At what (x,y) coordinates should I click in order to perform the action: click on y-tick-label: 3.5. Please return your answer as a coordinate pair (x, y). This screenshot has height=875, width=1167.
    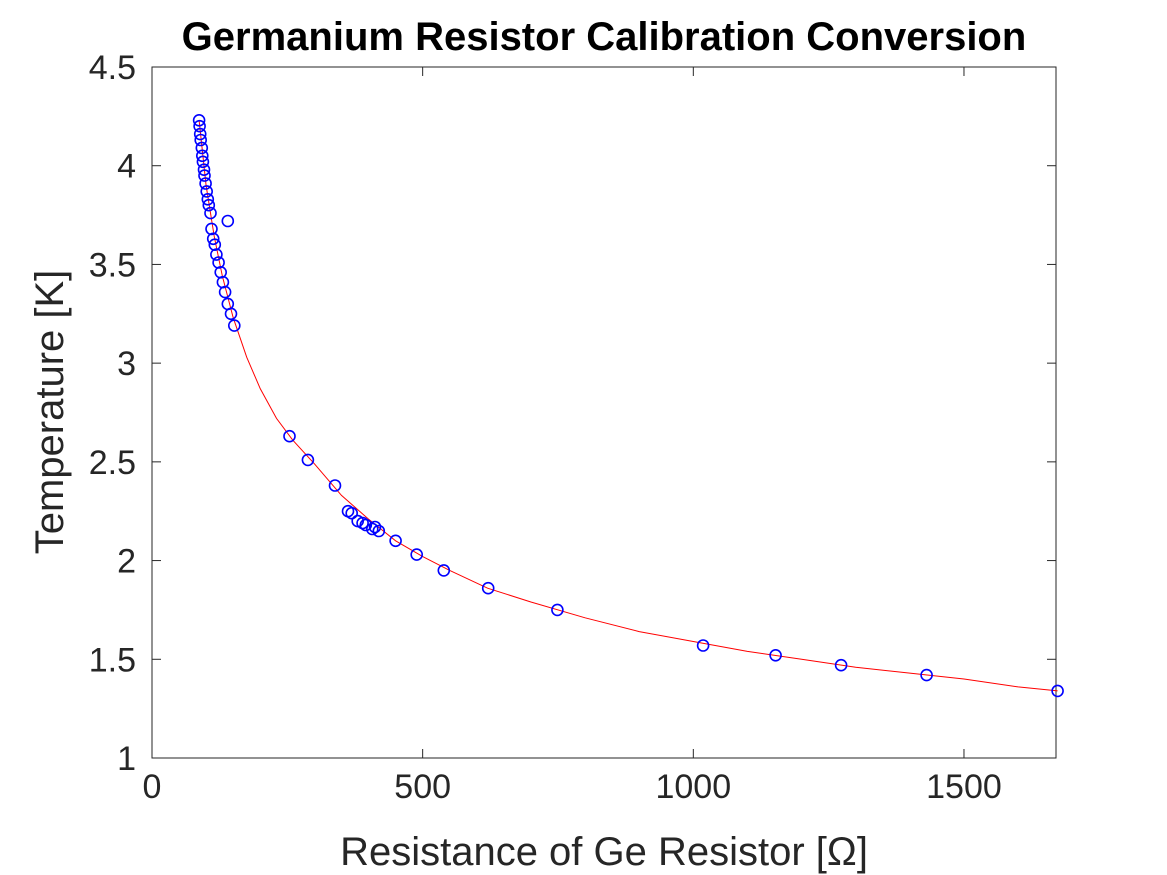
    Looking at the image, I should click on (112, 265).